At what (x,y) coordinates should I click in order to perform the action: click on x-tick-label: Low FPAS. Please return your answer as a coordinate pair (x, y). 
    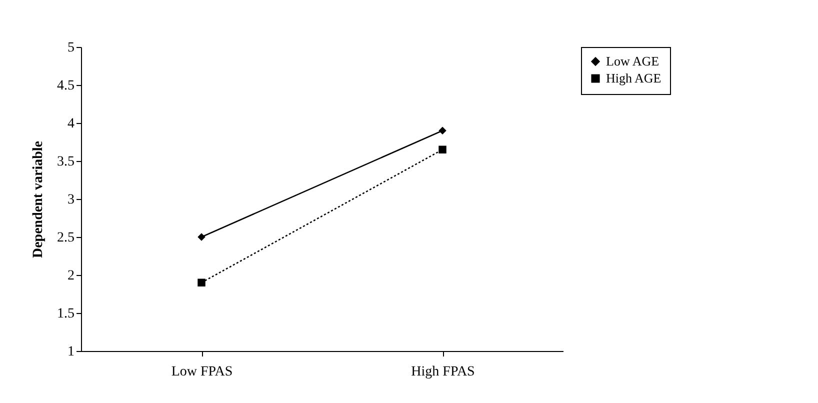
    Looking at the image, I should click on (202, 372).